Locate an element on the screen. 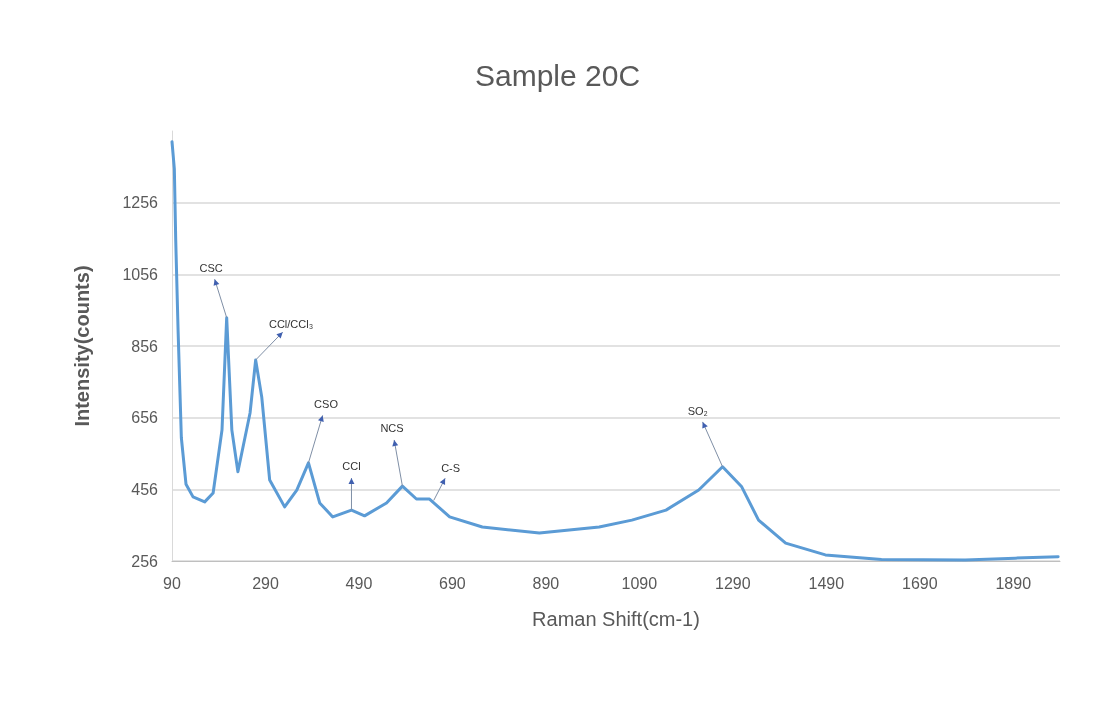 The height and width of the screenshot is (704, 1115). y-tick-label: 856 is located at coordinates (145, 346).